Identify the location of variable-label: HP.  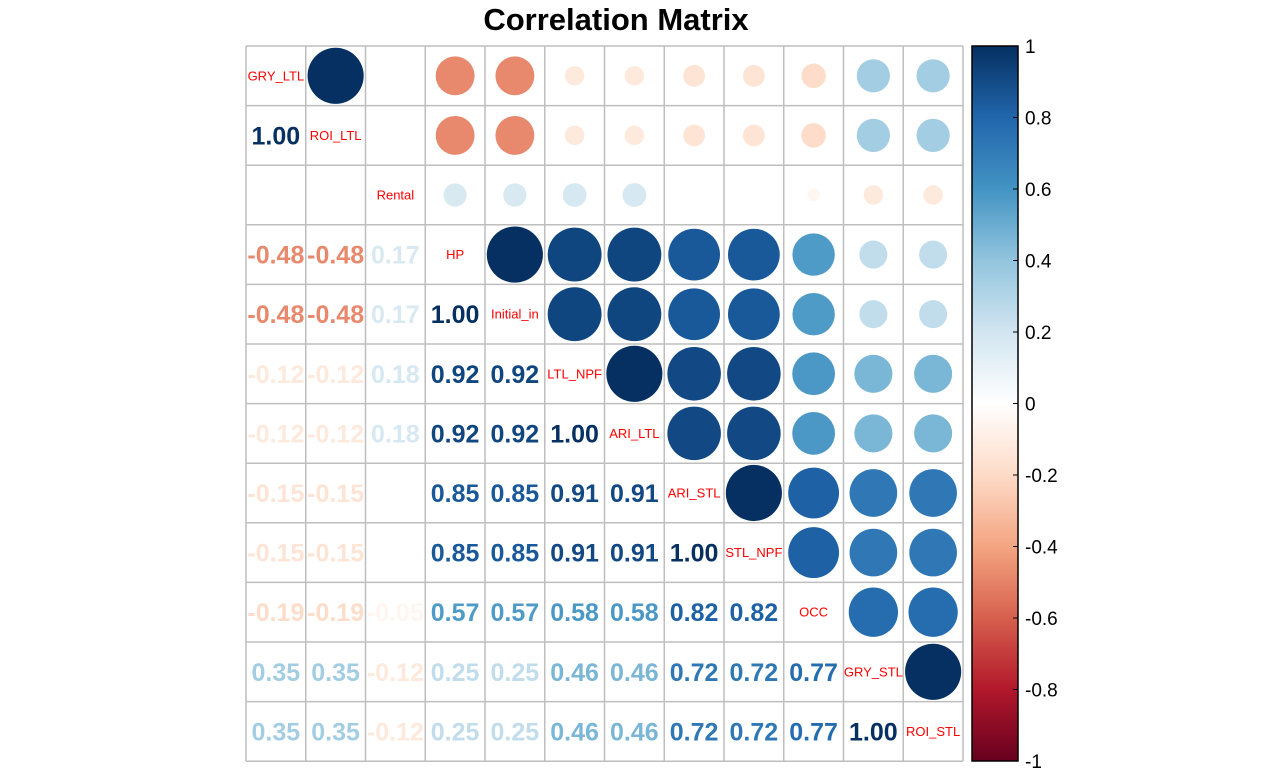
(455, 254).